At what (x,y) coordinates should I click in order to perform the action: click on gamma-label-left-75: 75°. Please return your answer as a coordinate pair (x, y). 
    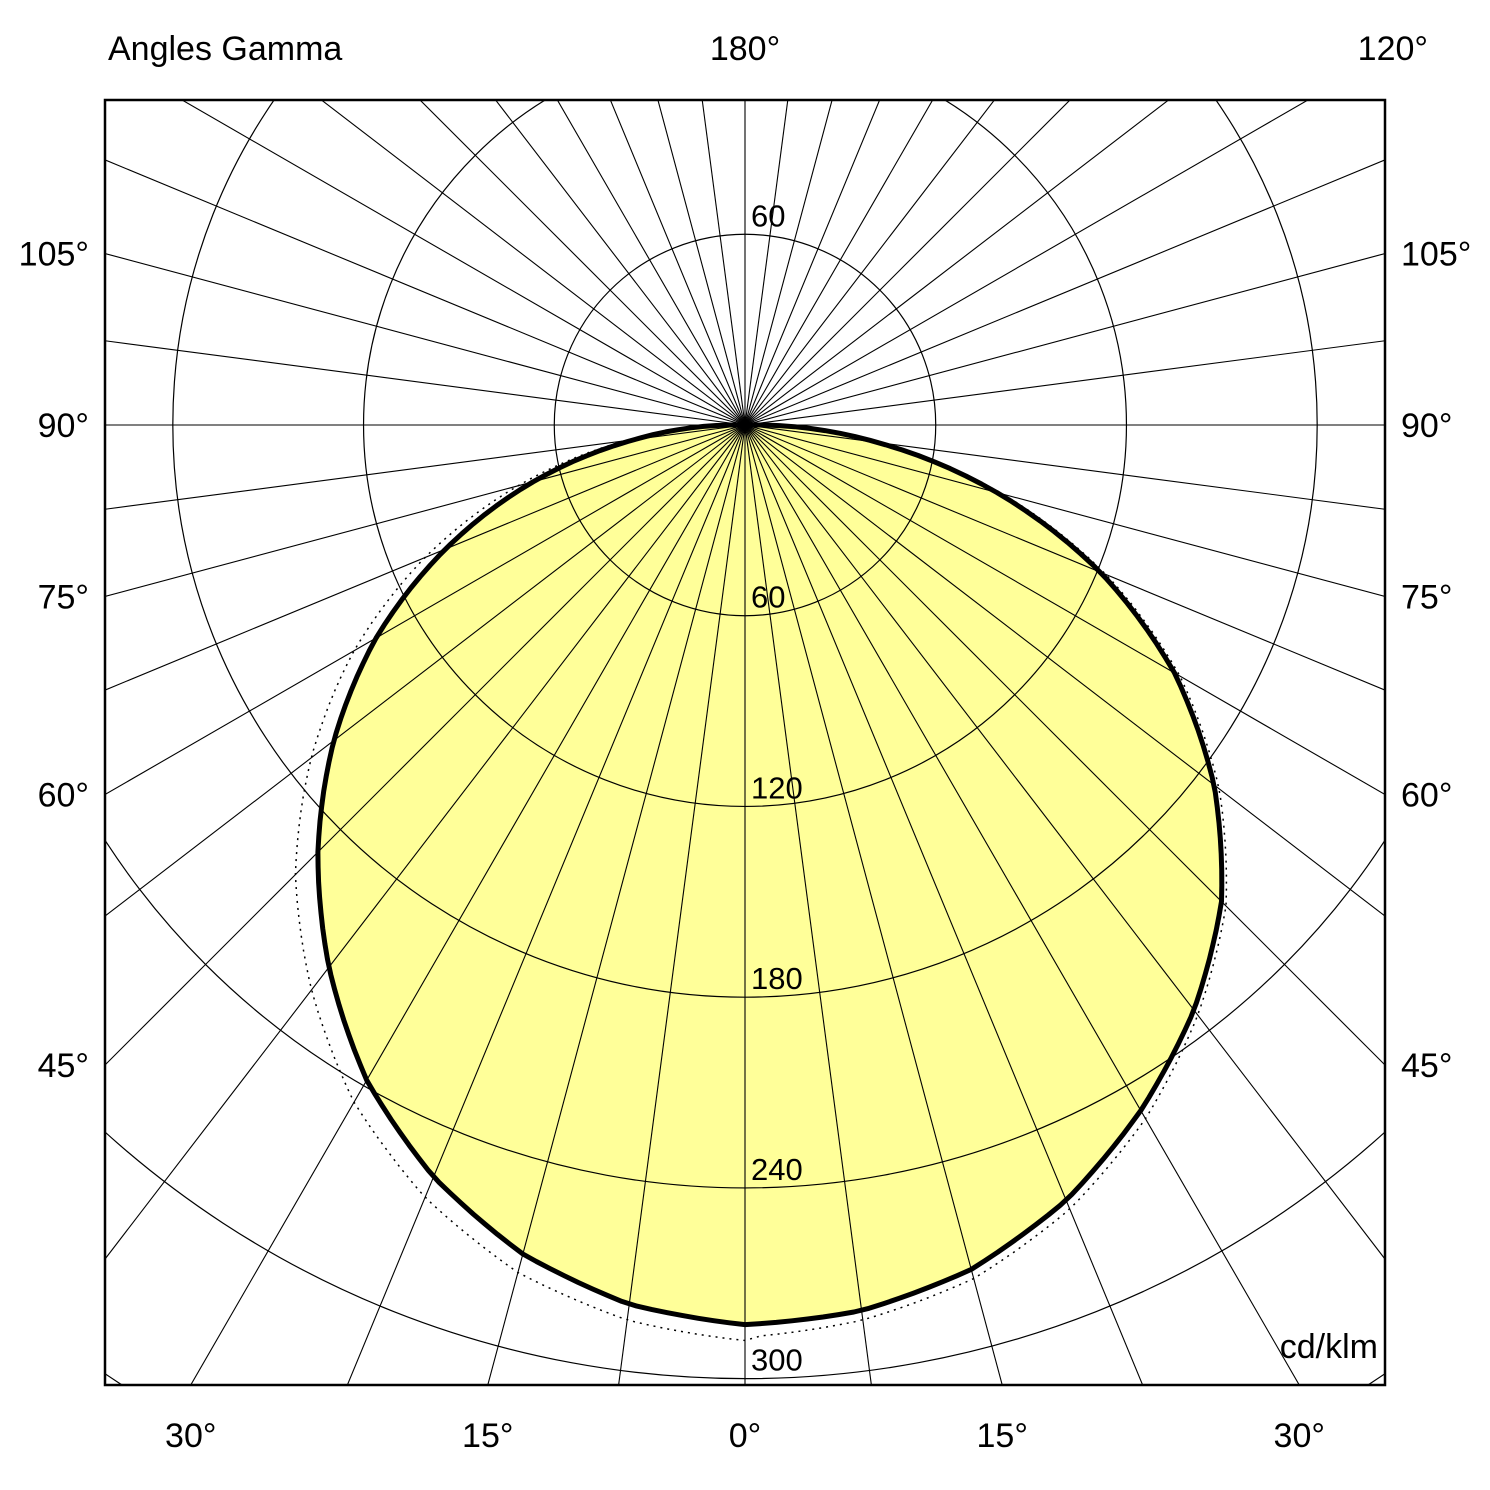
    Looking at the image, I should click on (63, 597).